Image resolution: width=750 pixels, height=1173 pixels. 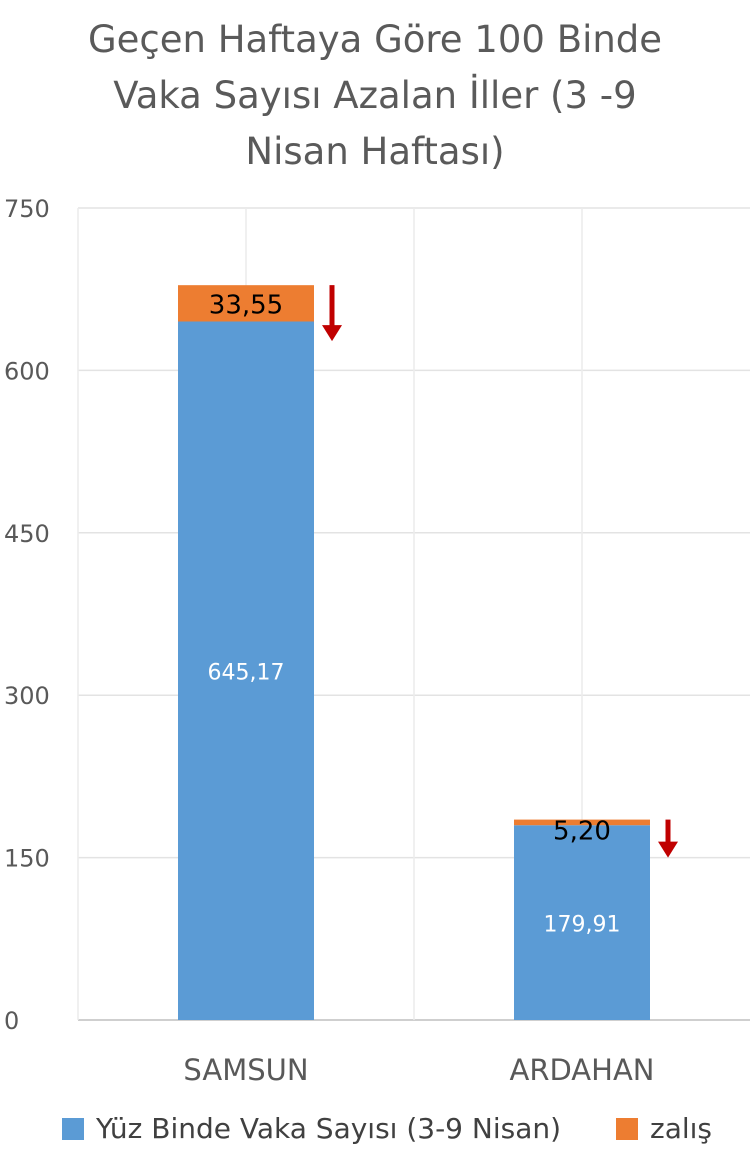 I want to click on y-tick-label: 450, so click(x=27, y=534).